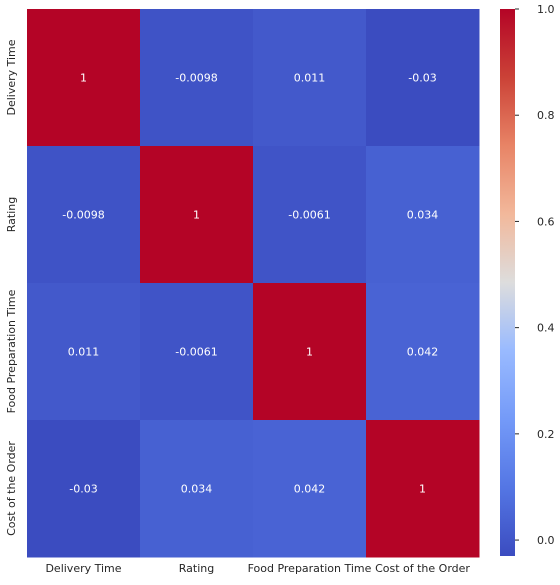 The width and height of the screenshot is (560, 585). What do you see at coordinates (546, 540) in the screenshot?
I see `colorbar-tick-label: 0.0` at bounding box center [546, 540].